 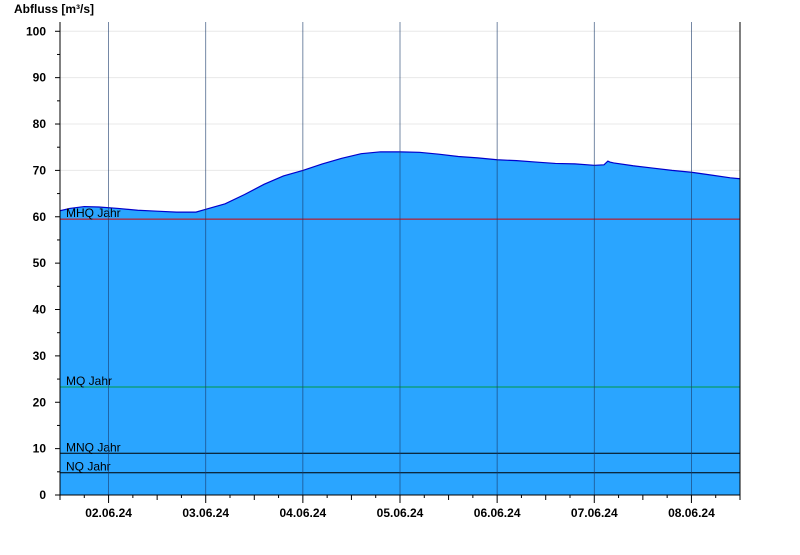 I want to click on y-tick-label: 40, so click(x=40, y=310).